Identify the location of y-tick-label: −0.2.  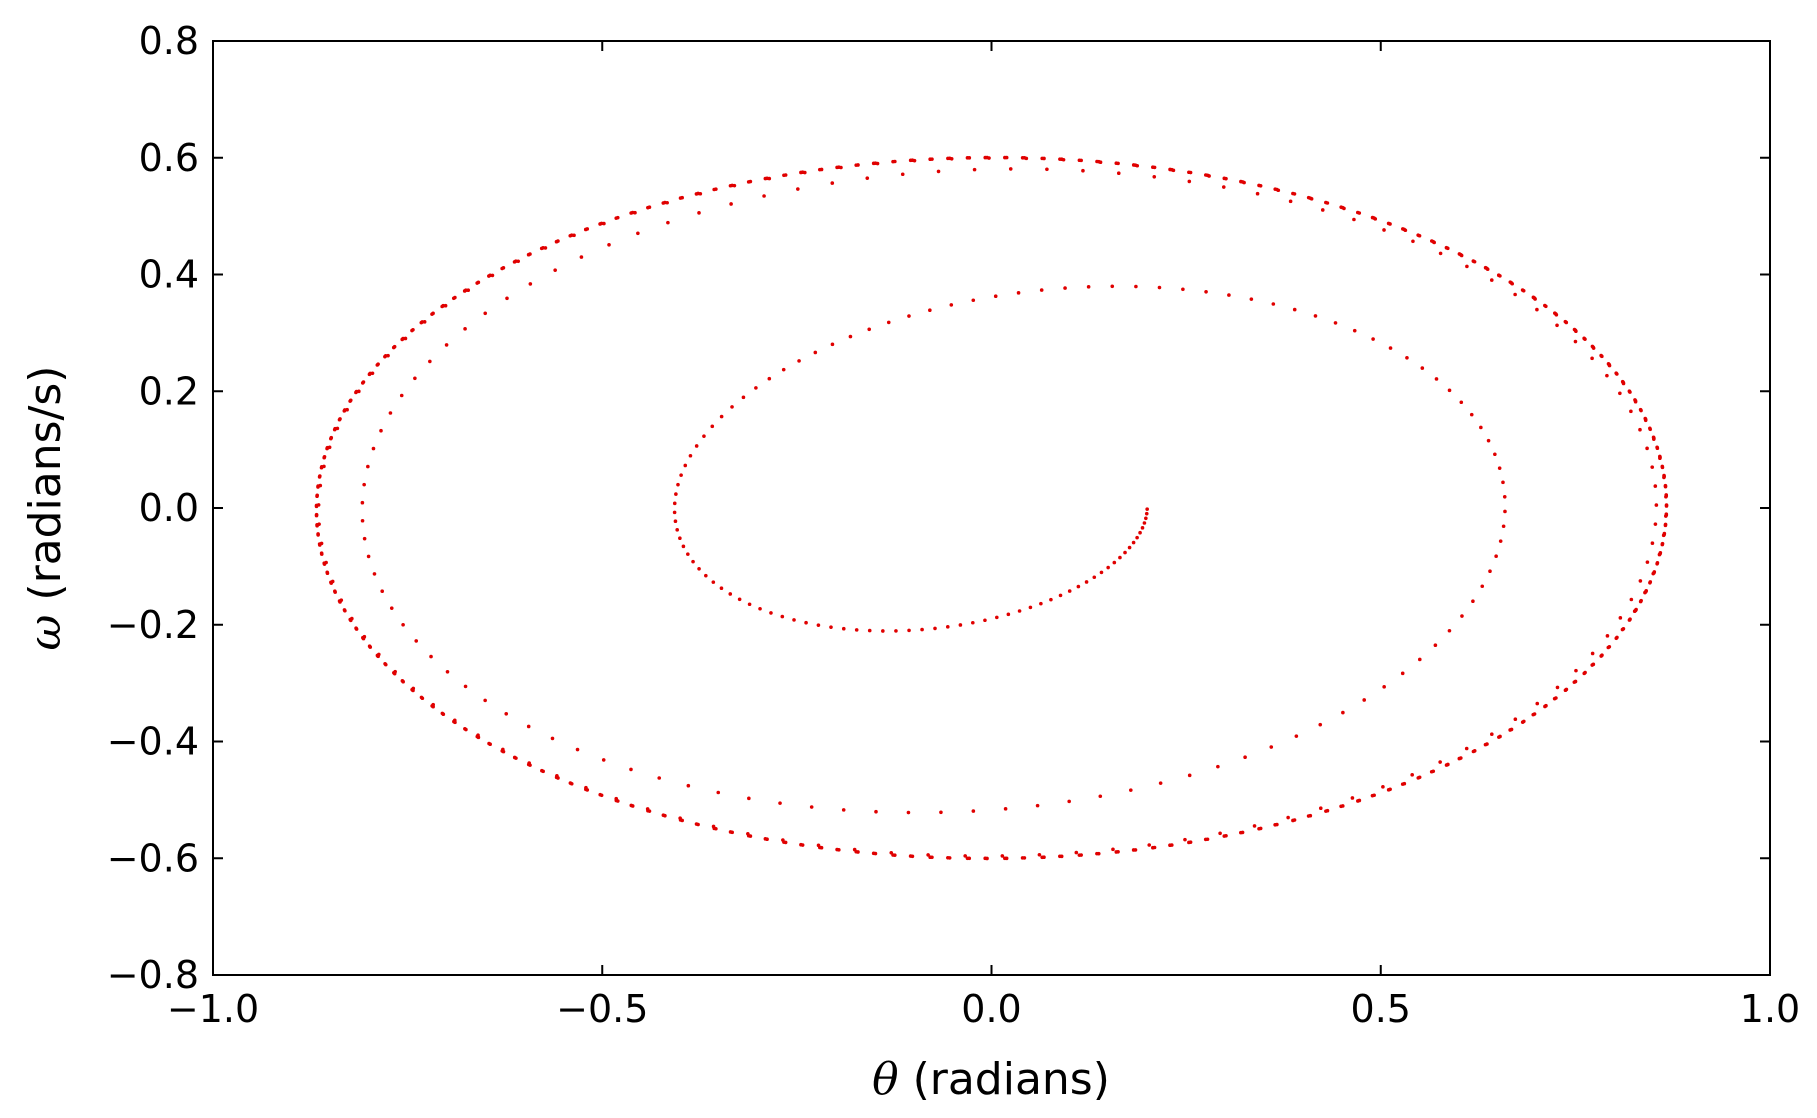
(153, 625).